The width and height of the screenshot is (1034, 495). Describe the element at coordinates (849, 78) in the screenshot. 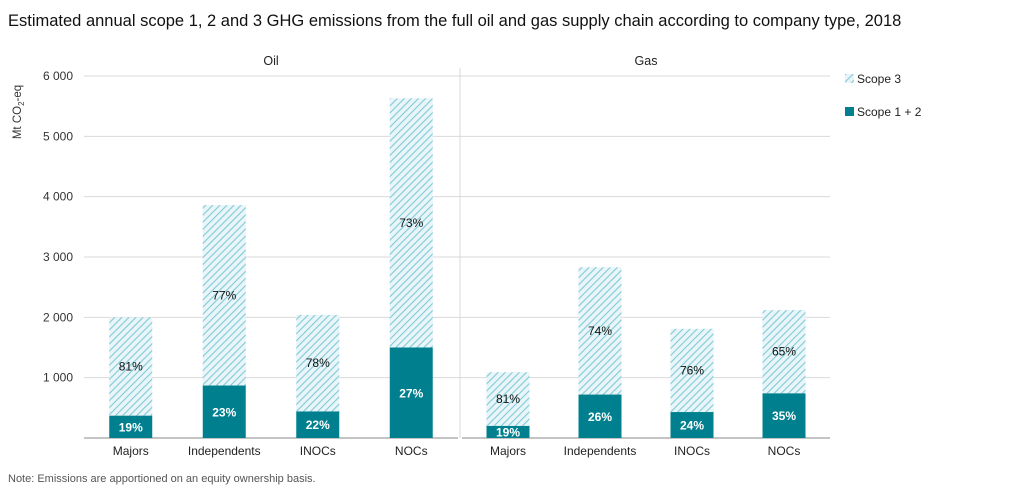

I see `legend-swatch-scope3` at that location.